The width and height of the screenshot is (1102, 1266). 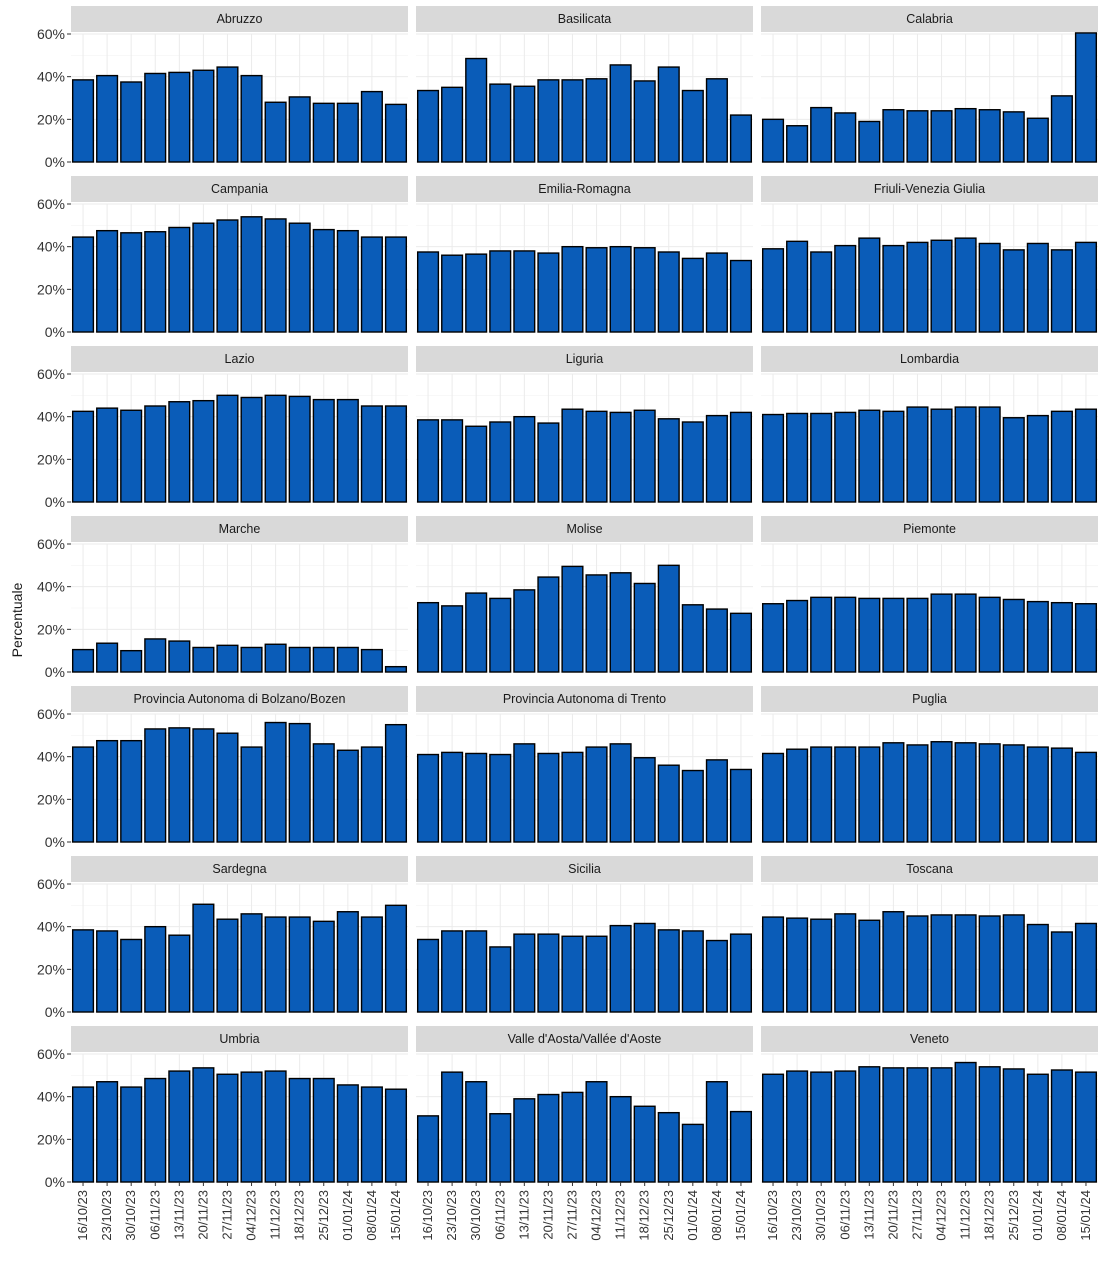 I want to click on x-tick-label: 18/12/23, so click(x=989, y=1215).